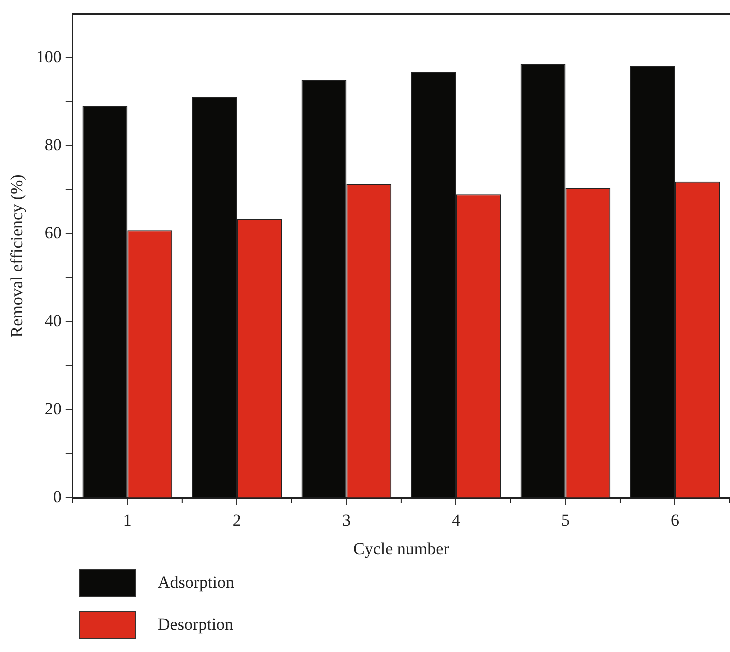 The height and width of the screenshot is (652, 730). What do you see at coordinates (127, 520) in the screenshot?
I see `x-tick-label: 1` at bounding box center [127, 520].